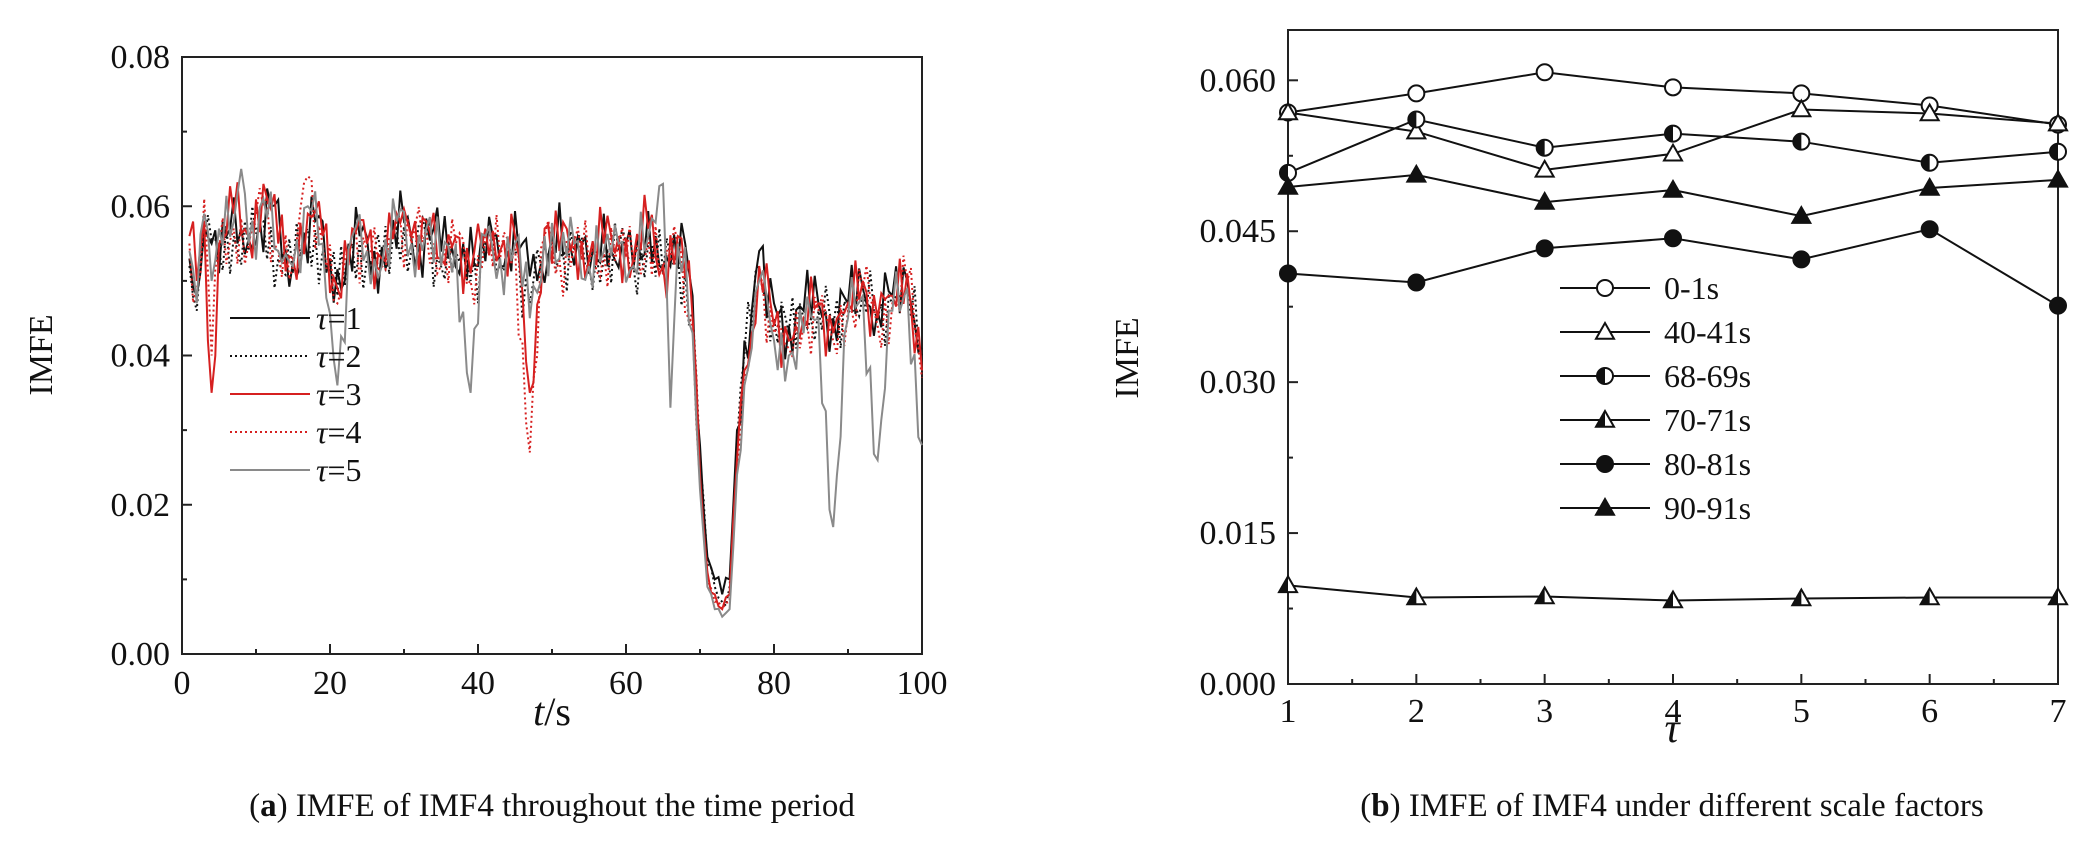 The image size is (2089, 847). I want to click on chart-b-ylabel: IMFE, so click(1127, 357).